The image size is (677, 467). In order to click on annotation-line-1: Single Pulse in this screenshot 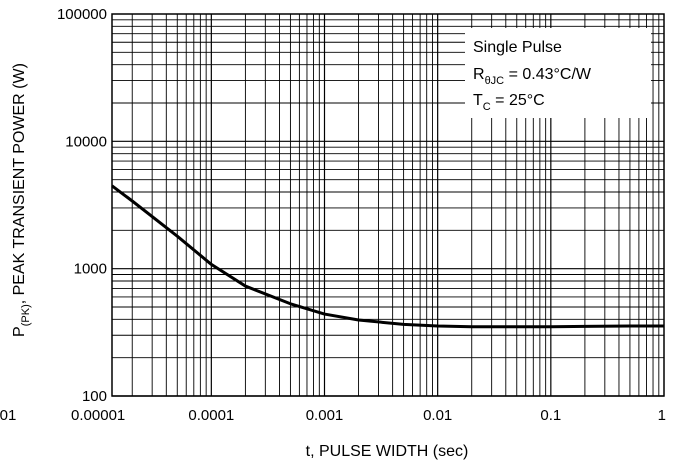, I will do `click(517, 47)`.